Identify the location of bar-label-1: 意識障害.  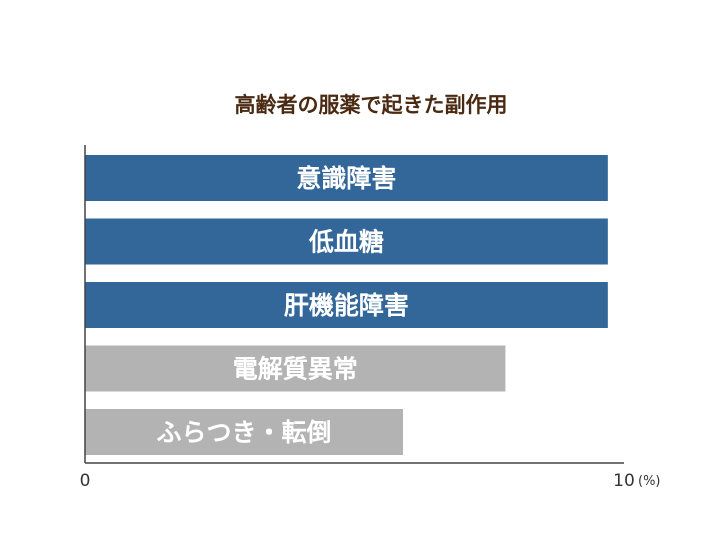
(346, 178).